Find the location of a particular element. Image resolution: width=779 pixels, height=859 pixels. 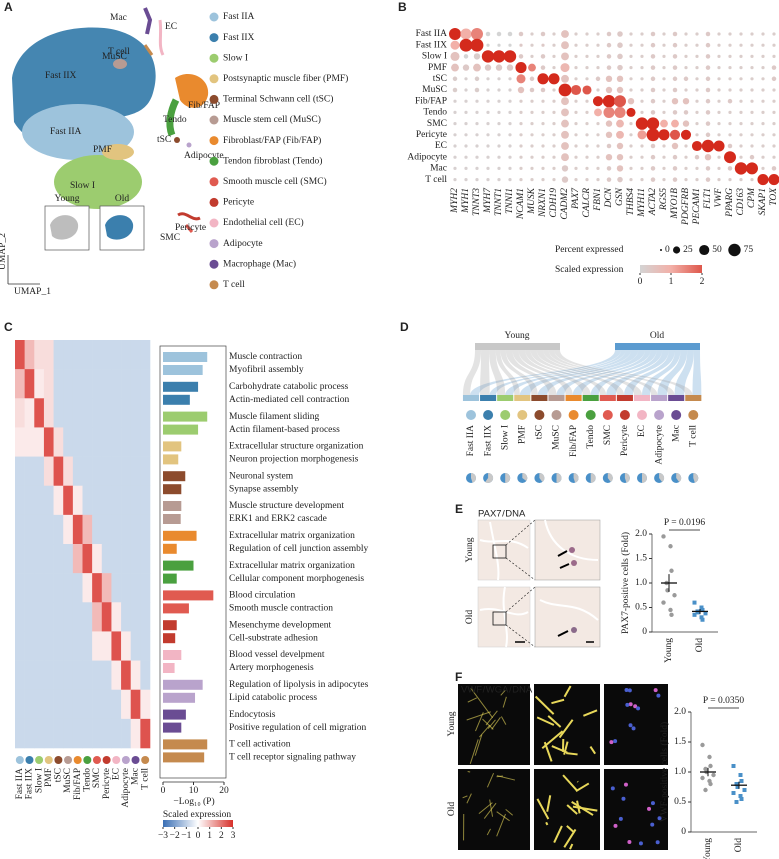

legend-title: Scaled expression is located at coordinates (589, 270).